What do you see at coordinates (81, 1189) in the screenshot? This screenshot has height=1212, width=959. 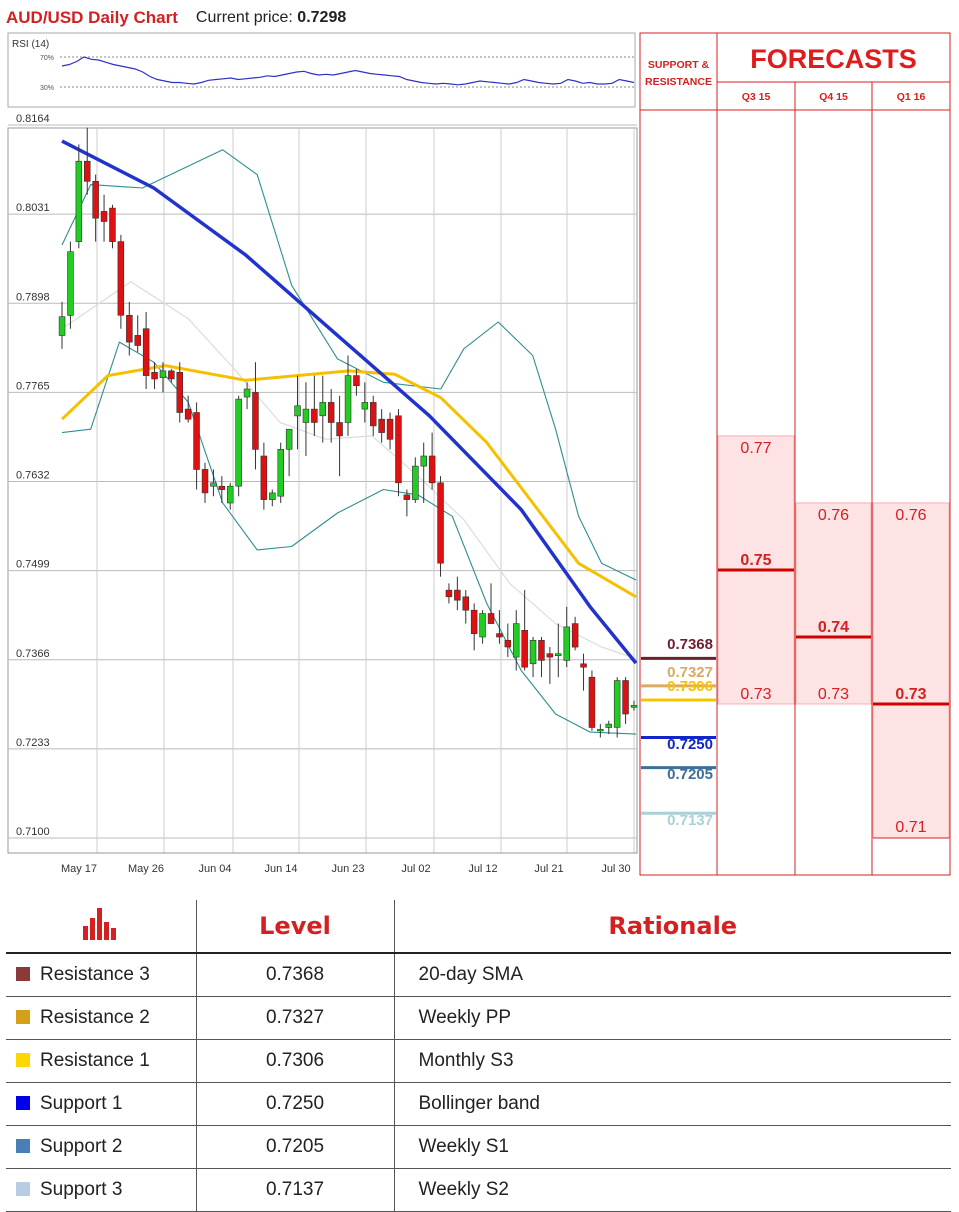 I see `level-name: Support 3` at bounding box center [81, 1189].